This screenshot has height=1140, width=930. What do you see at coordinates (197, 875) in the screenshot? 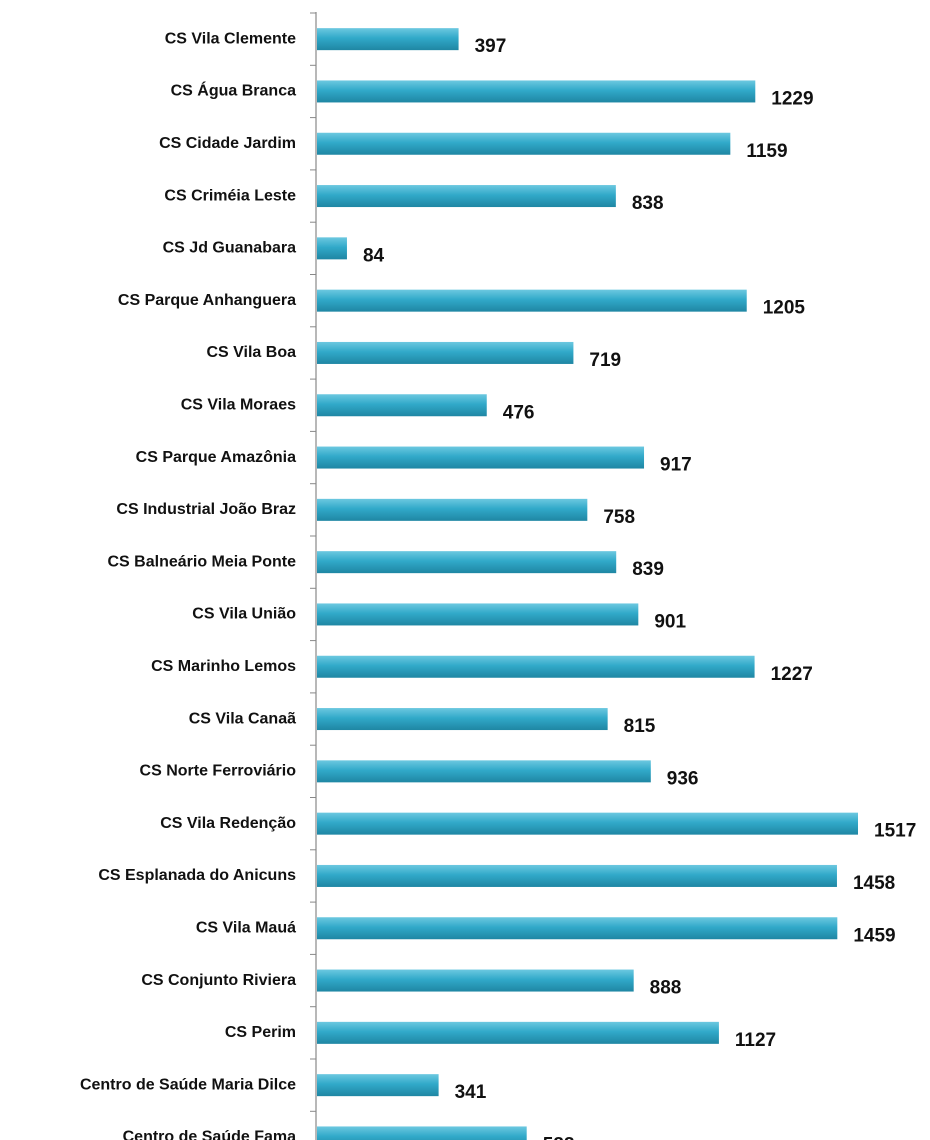
I see `category-label: CS Esplanada do Anicuns` at bounding box center [197, 875].